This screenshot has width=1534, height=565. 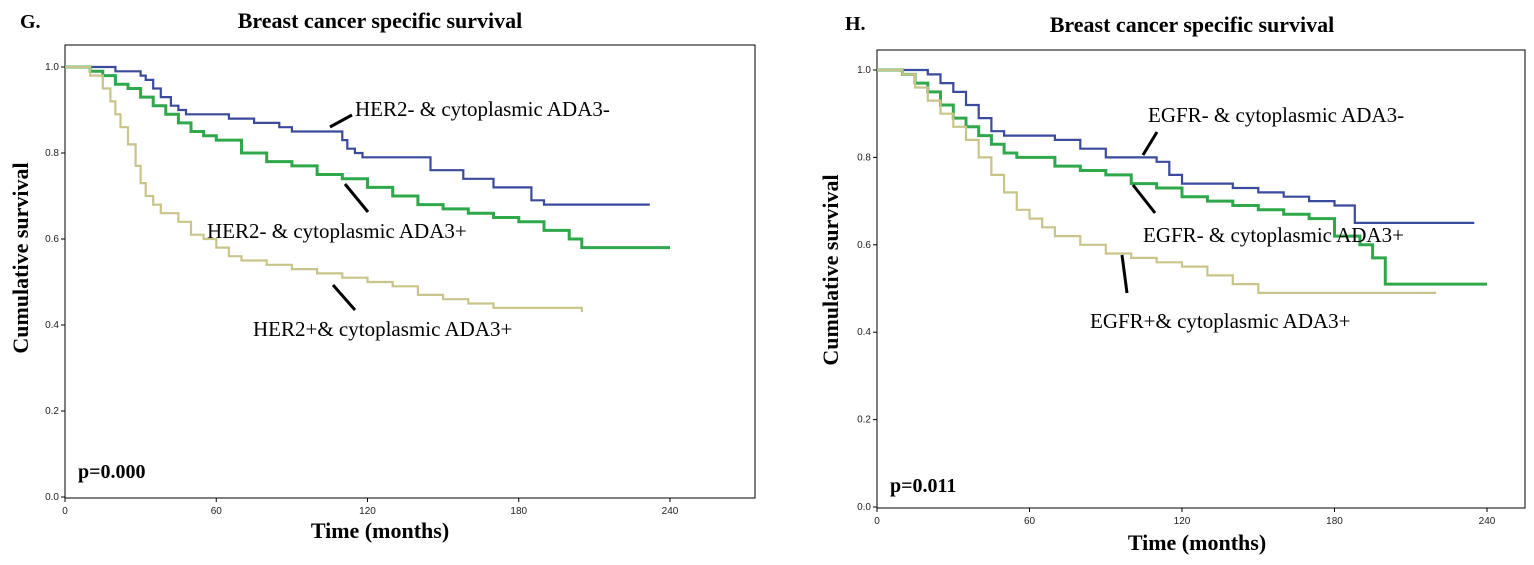 I want to click on annotation-label: HER2+& cytoplasmic ADA3+, so click(x=382, y=329).